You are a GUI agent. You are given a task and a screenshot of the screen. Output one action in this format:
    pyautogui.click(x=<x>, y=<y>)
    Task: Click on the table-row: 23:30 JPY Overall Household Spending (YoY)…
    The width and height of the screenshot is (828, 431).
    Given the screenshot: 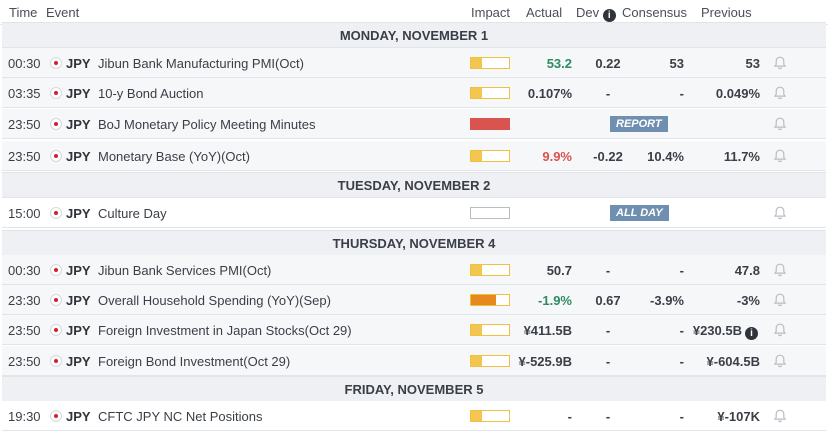 What is the action you would take?
    pyautogui.click(x=414, y=300)
    